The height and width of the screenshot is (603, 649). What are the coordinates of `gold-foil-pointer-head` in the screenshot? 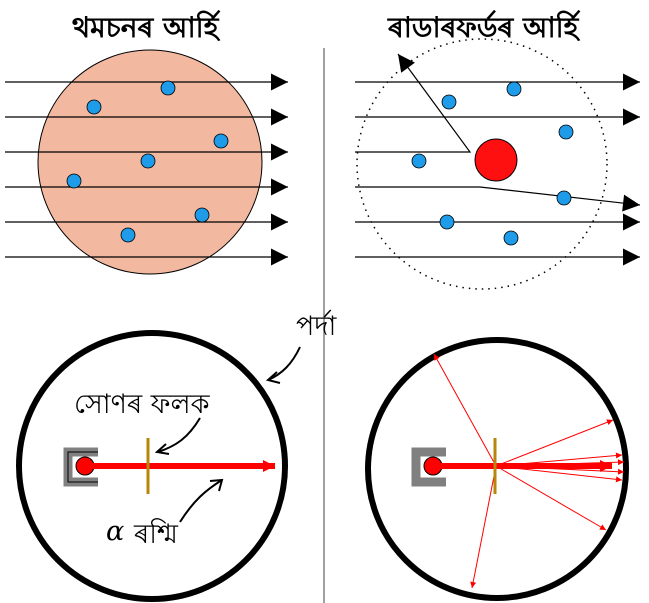 It's located at (162, 449).